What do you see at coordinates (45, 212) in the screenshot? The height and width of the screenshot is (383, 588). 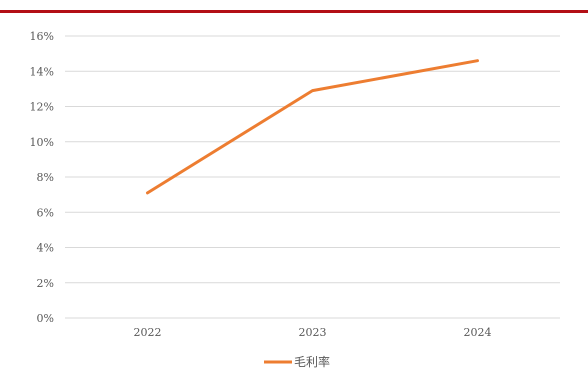 I see `y-tick-label: 6%` at bounding box center [45, 212].